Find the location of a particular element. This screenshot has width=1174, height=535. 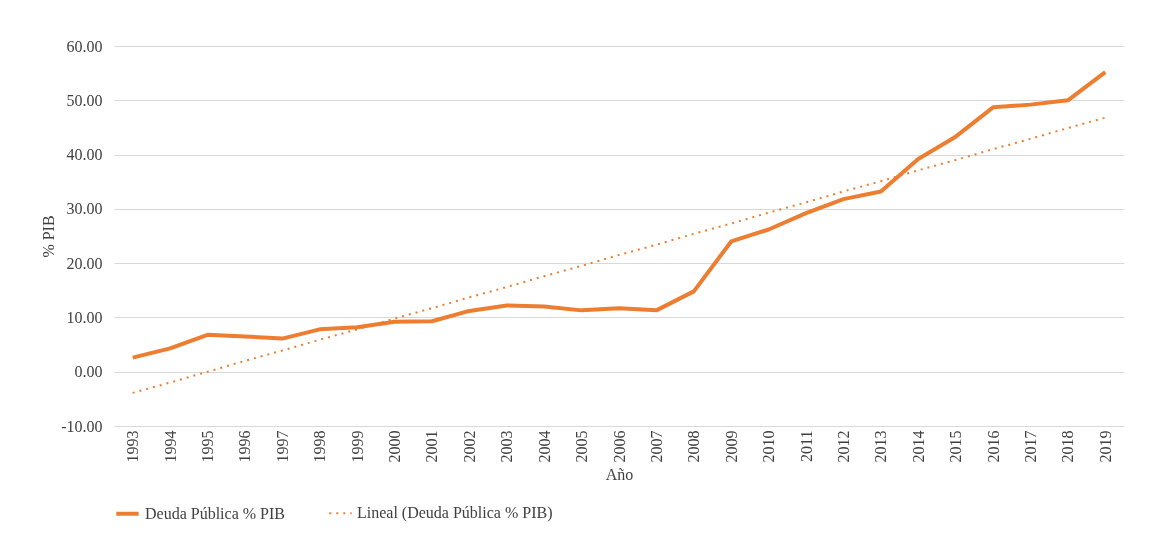

x-axis-title: Año is located at coordinates (619, 474).